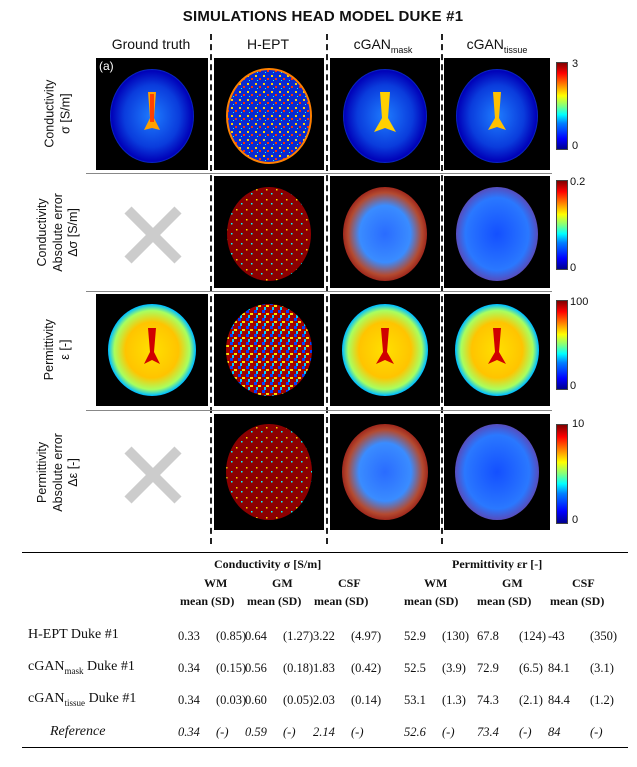  Describe the element at coordinates (559, 668) in the screenshot. I see `table-cell: 84.1` at that location.